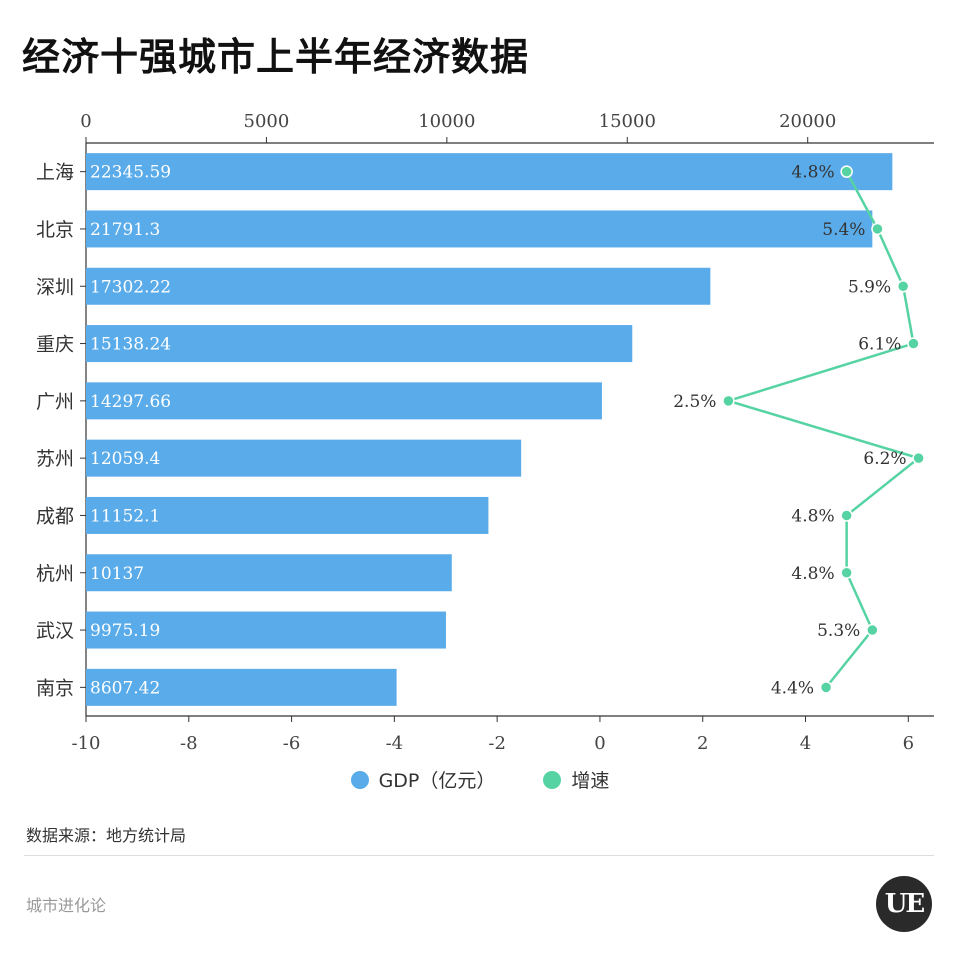 The width and height of the screenshot is (960, 960). What do you see at coordinates (552, 779) in the screenshot?
I see `legend-dot-rate` at bounding box center [552, 779].